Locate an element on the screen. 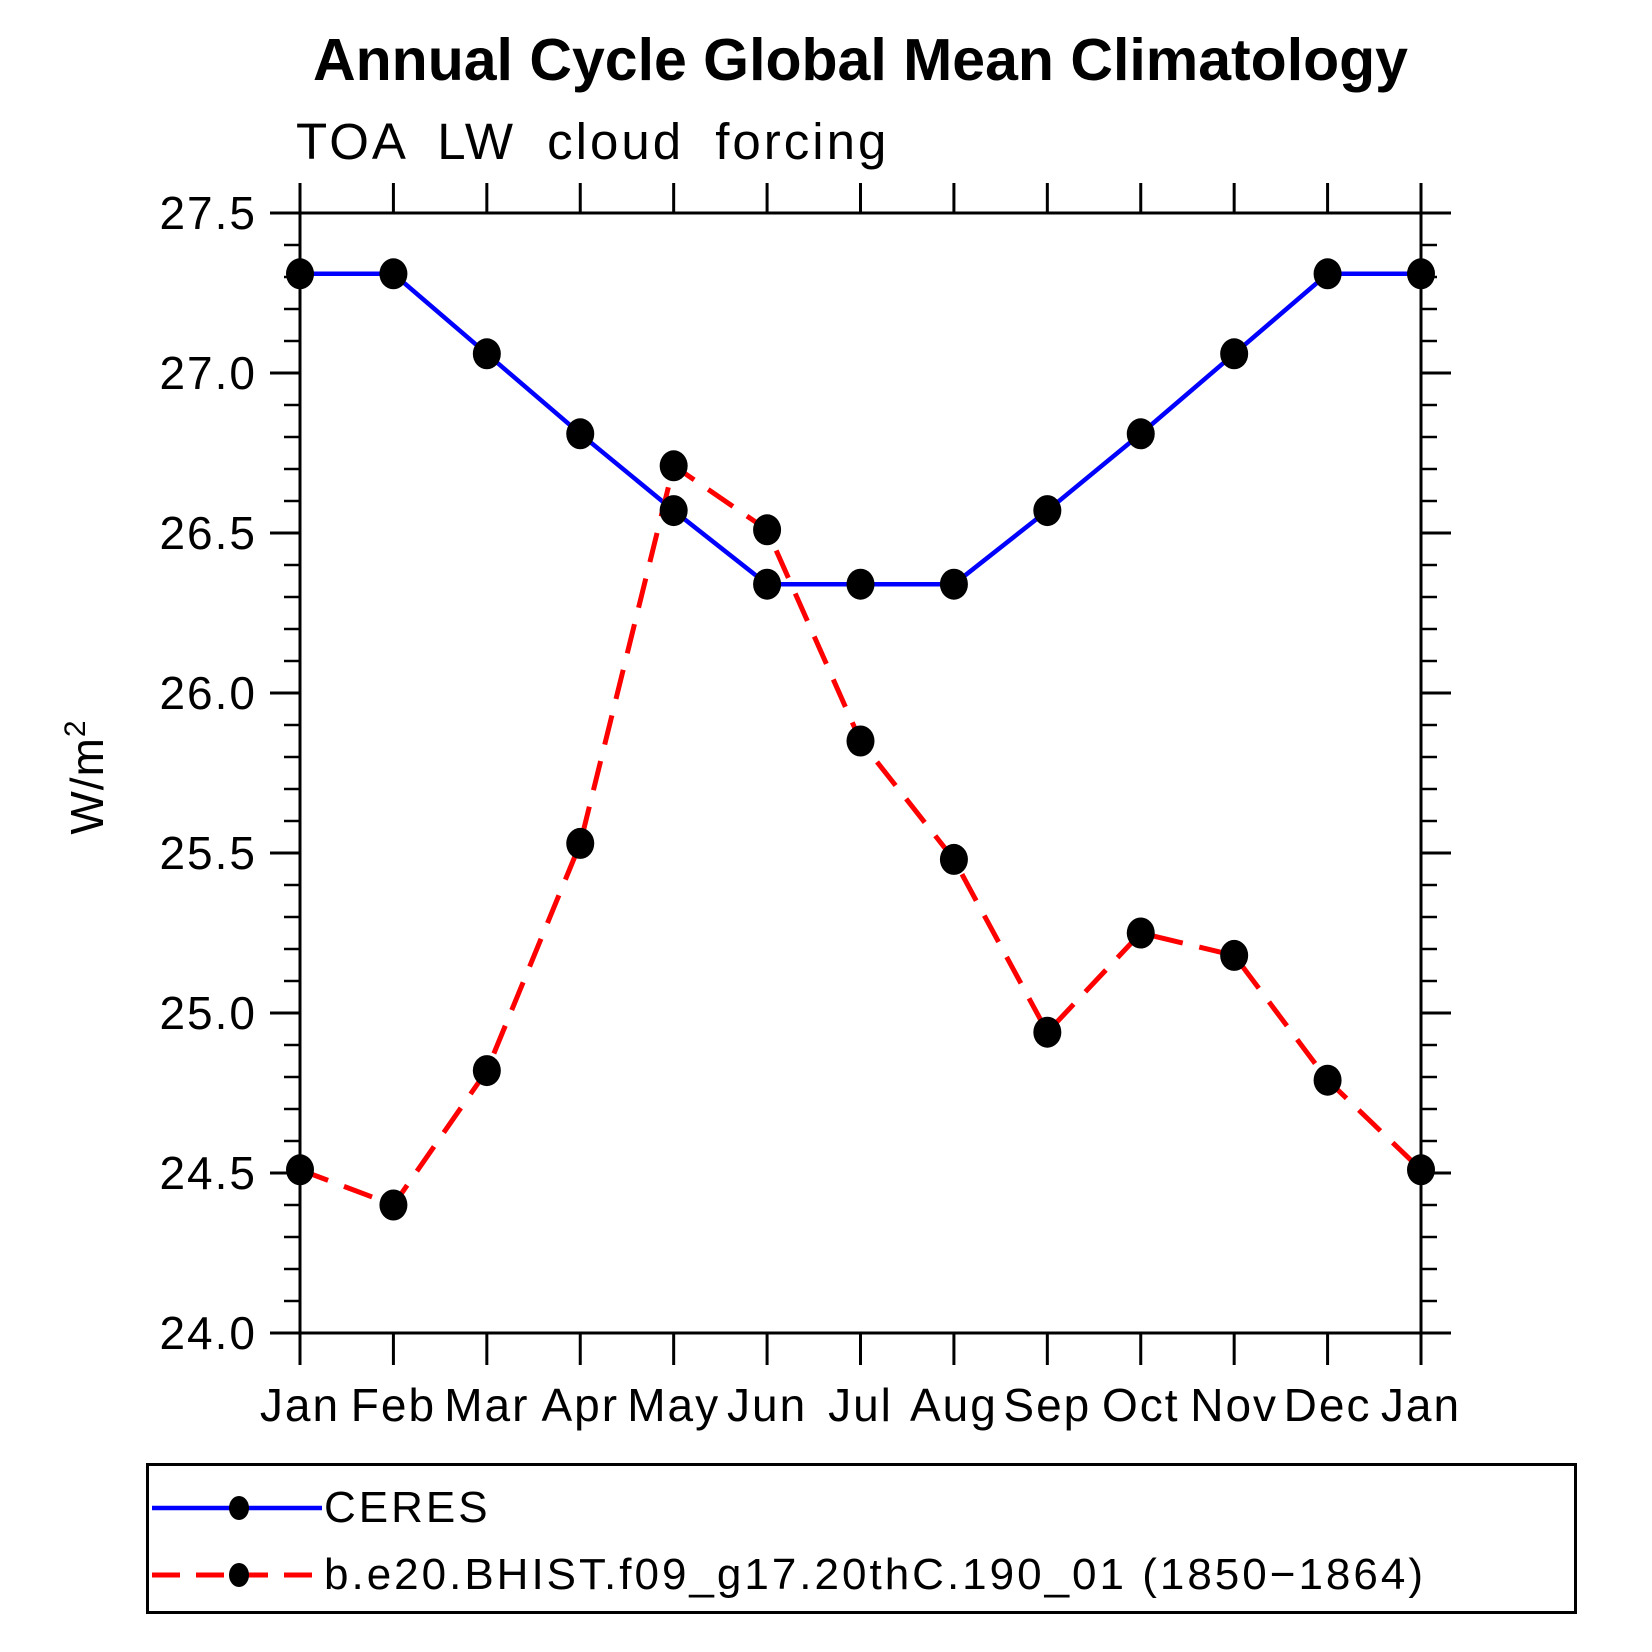 This screenshot has height=1652, width=1652. legend-label: CERES is located at coordinates (407, 1507).